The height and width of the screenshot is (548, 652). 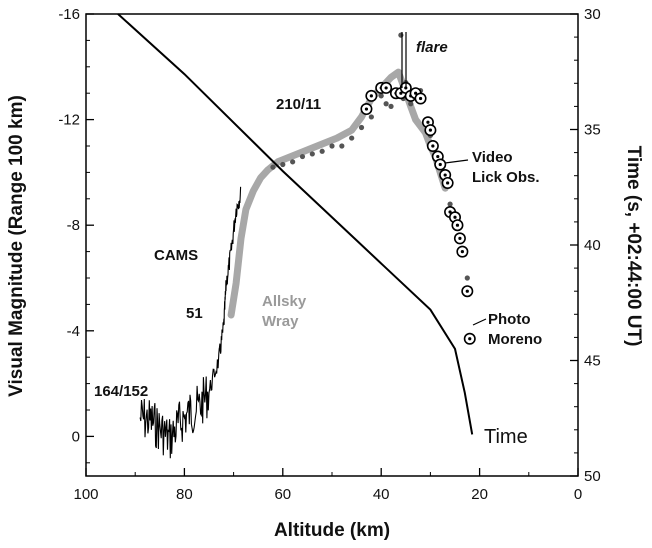 What do you see at coordinates (16, 246) in the screenshot?
I see `y-axis-title: Visual Magnitude (Range 100 km)` at bounding box center [16, 246].